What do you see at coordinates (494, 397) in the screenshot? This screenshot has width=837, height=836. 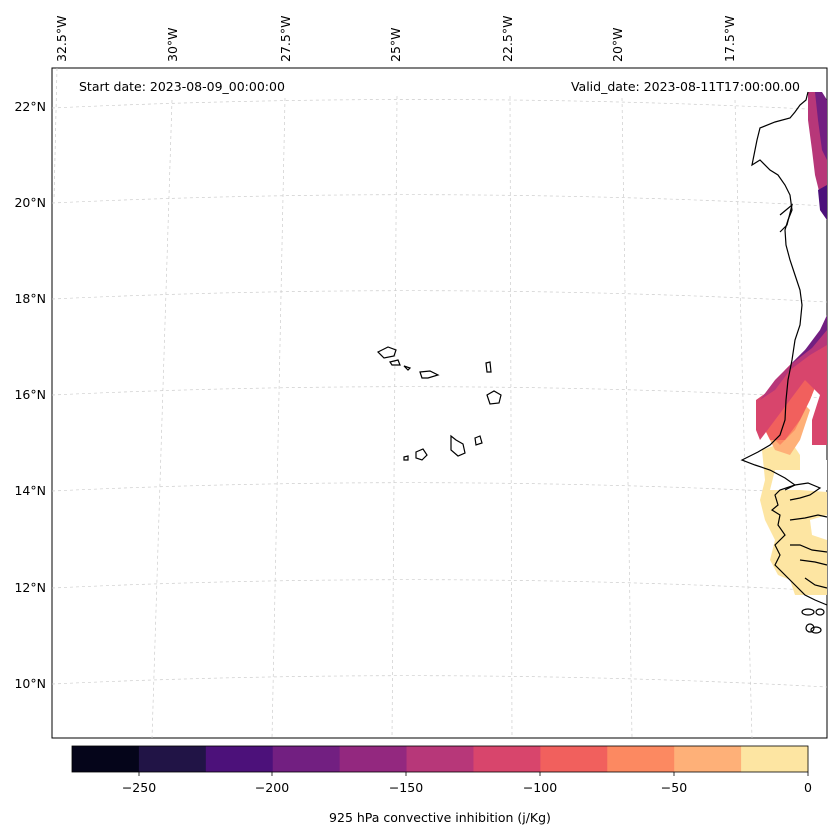 I see `cv-boa-vista` at bounding box center [494, 397].